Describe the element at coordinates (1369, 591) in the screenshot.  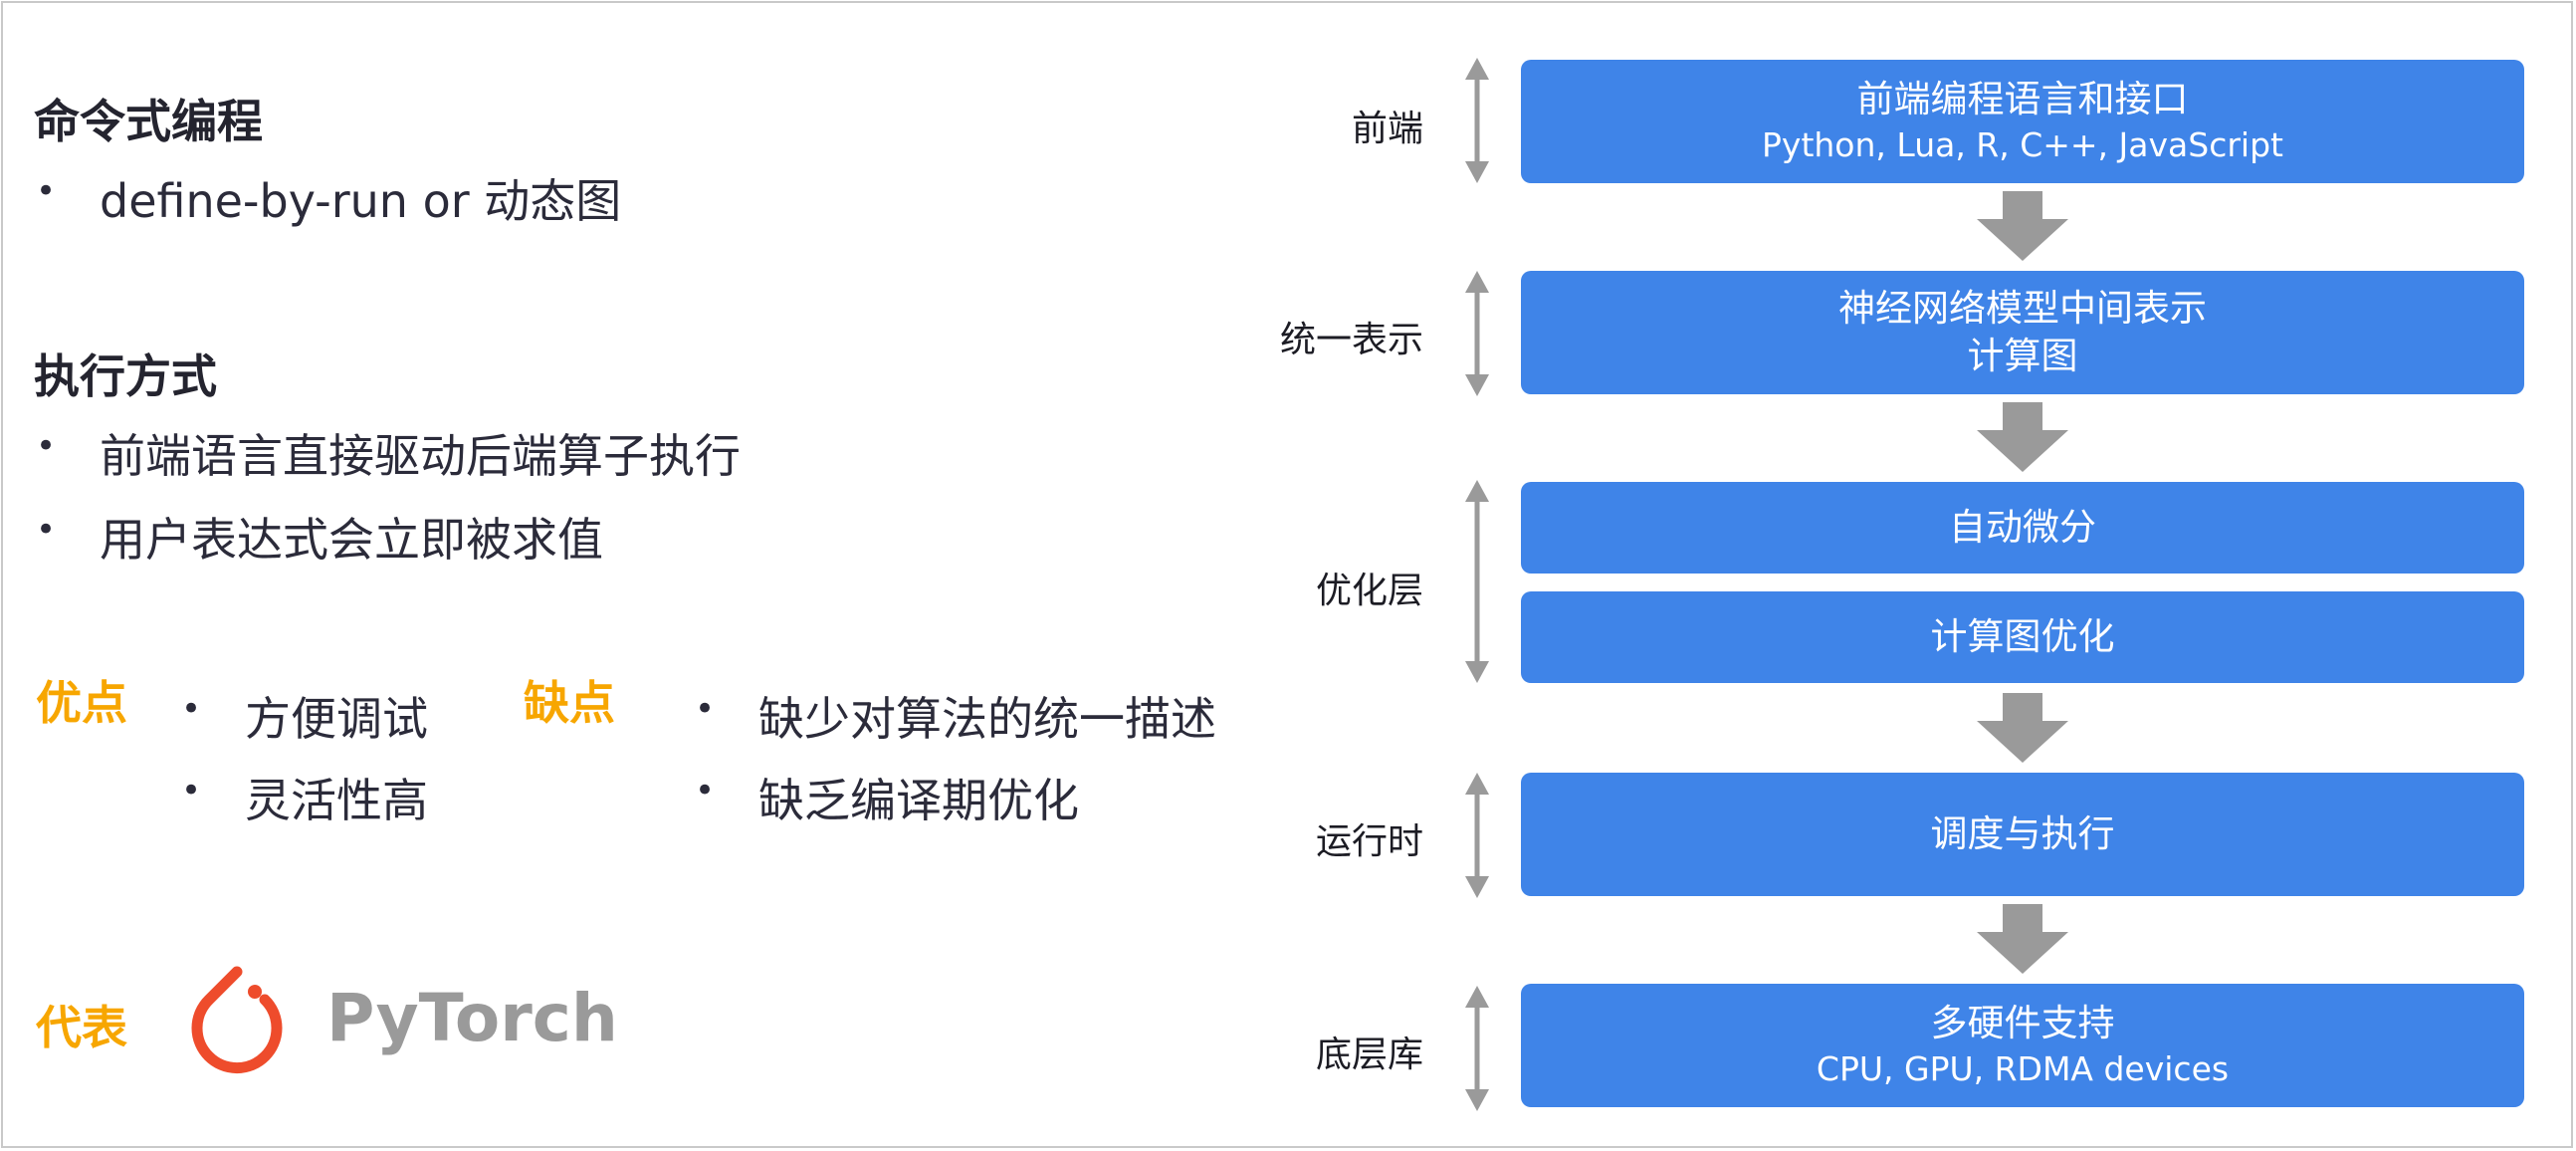
I see `layer-label-optimization: 优化层` at that location.